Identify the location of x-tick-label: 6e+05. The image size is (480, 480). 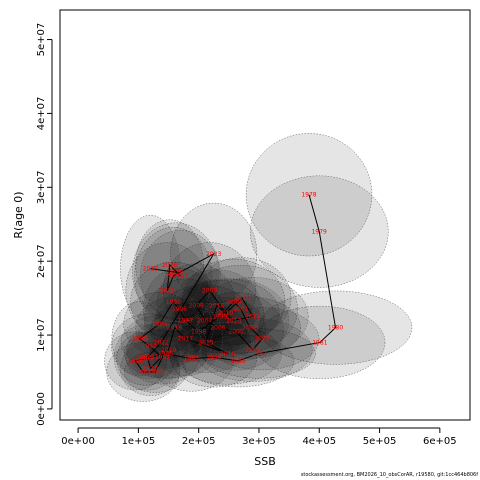
(440, 441).